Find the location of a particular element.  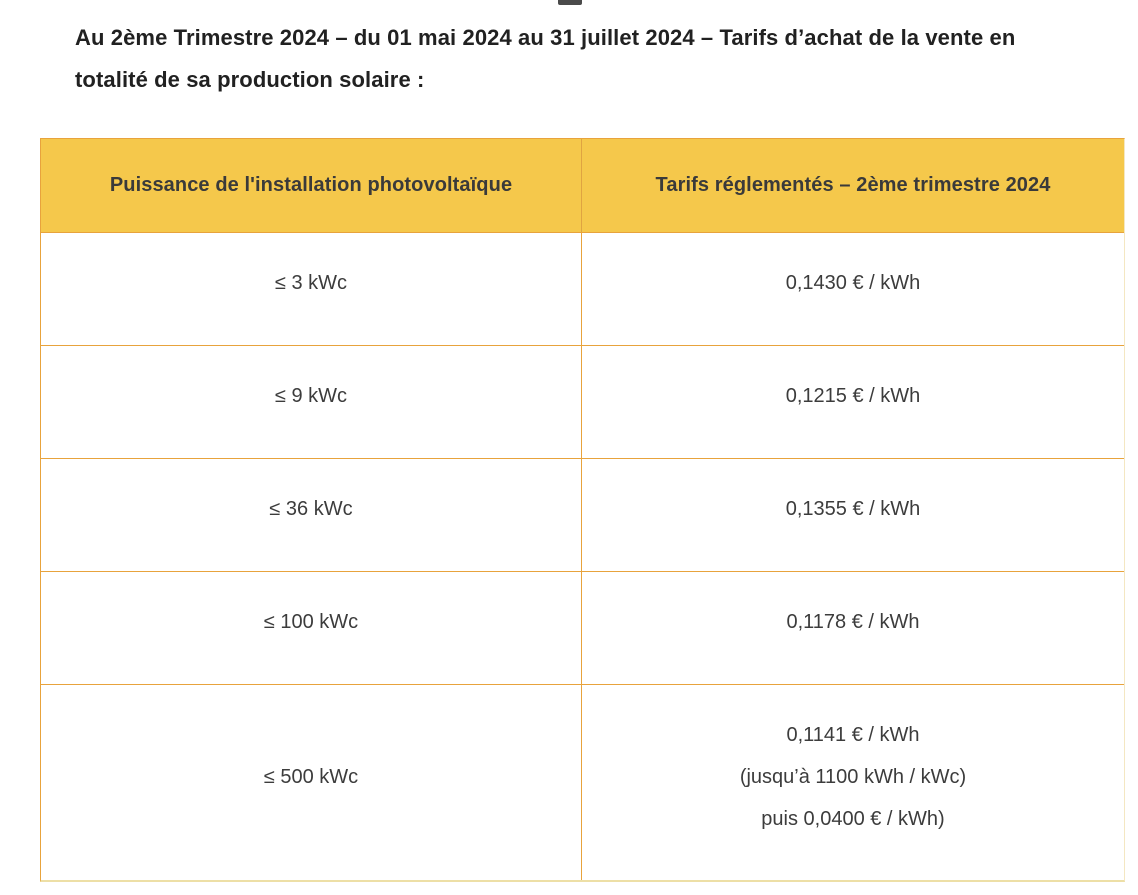

tariff-cell: 0,1215 € / kWh is located at coordinates (852, 401).